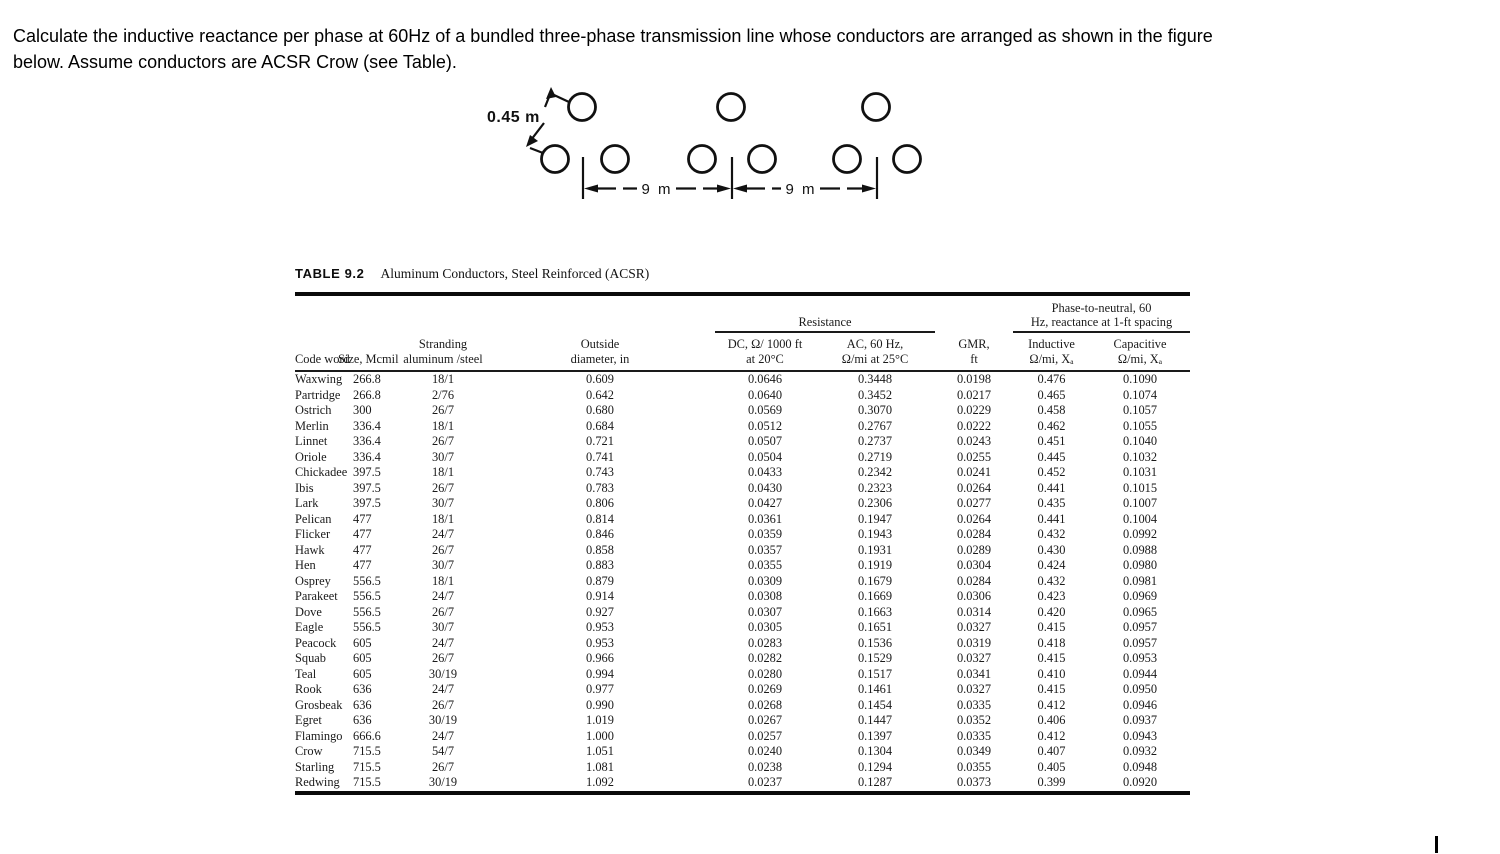  I want to click on cell-value: 0.0305, so click(765, 627).